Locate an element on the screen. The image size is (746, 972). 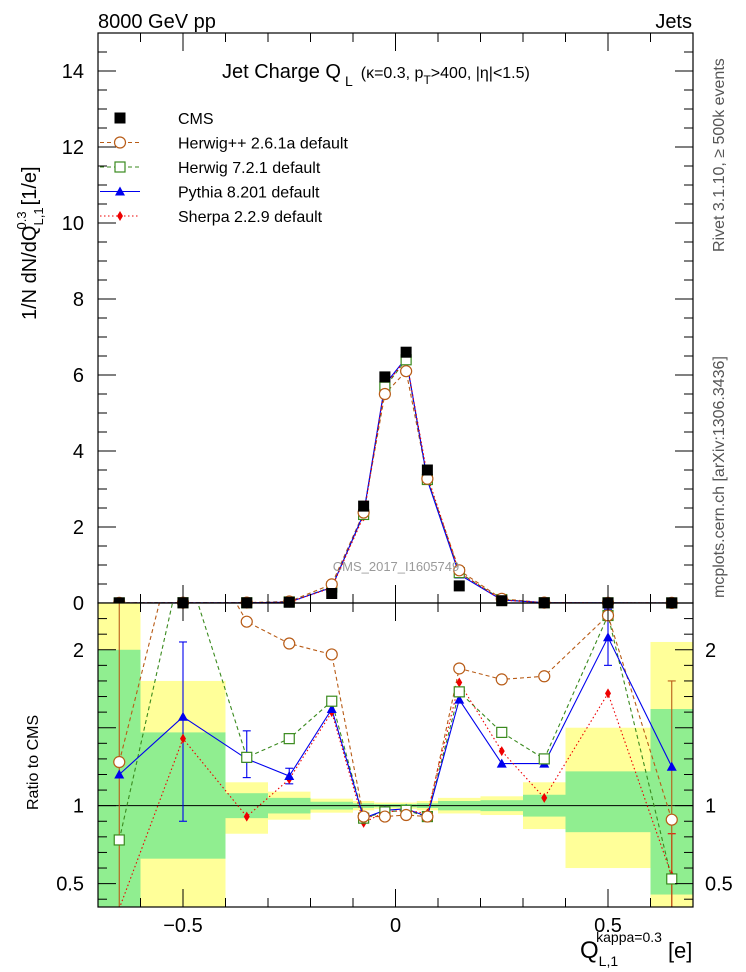
xlabel-sup: kappa=0.3 is located at coordinates (629, 937).